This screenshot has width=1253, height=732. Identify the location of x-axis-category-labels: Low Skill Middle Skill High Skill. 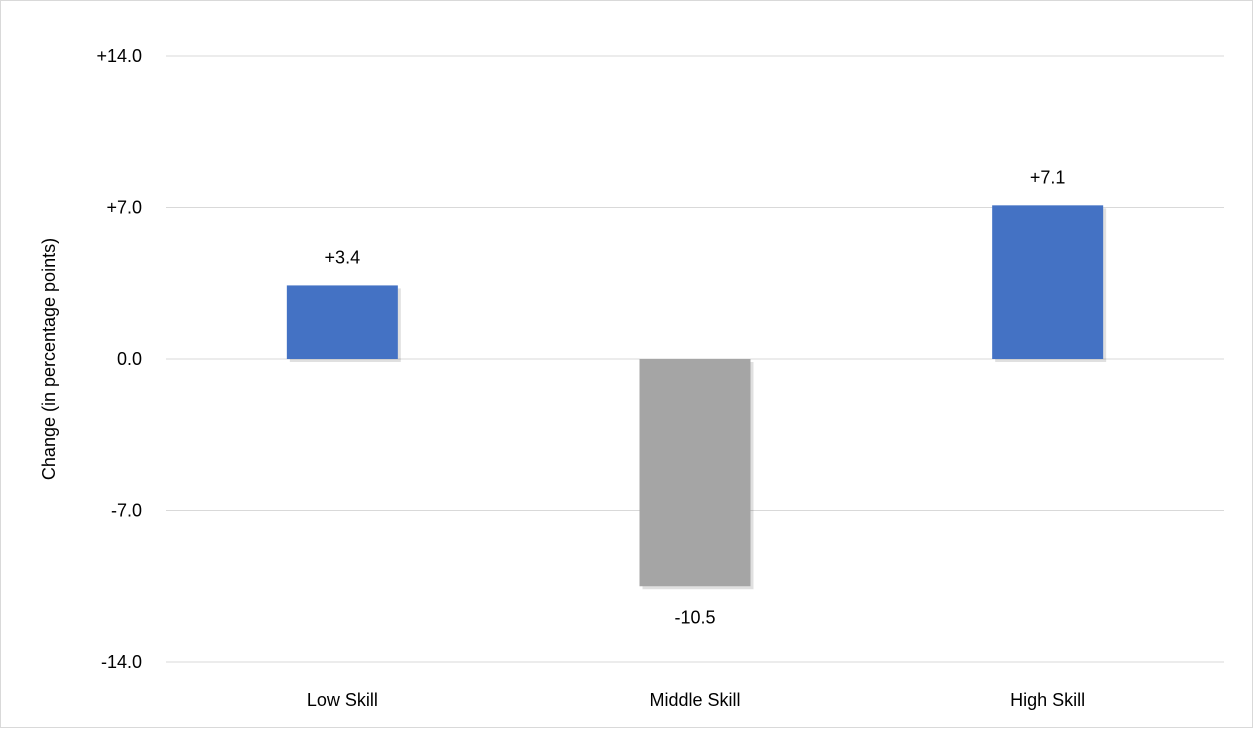
(696, 700).